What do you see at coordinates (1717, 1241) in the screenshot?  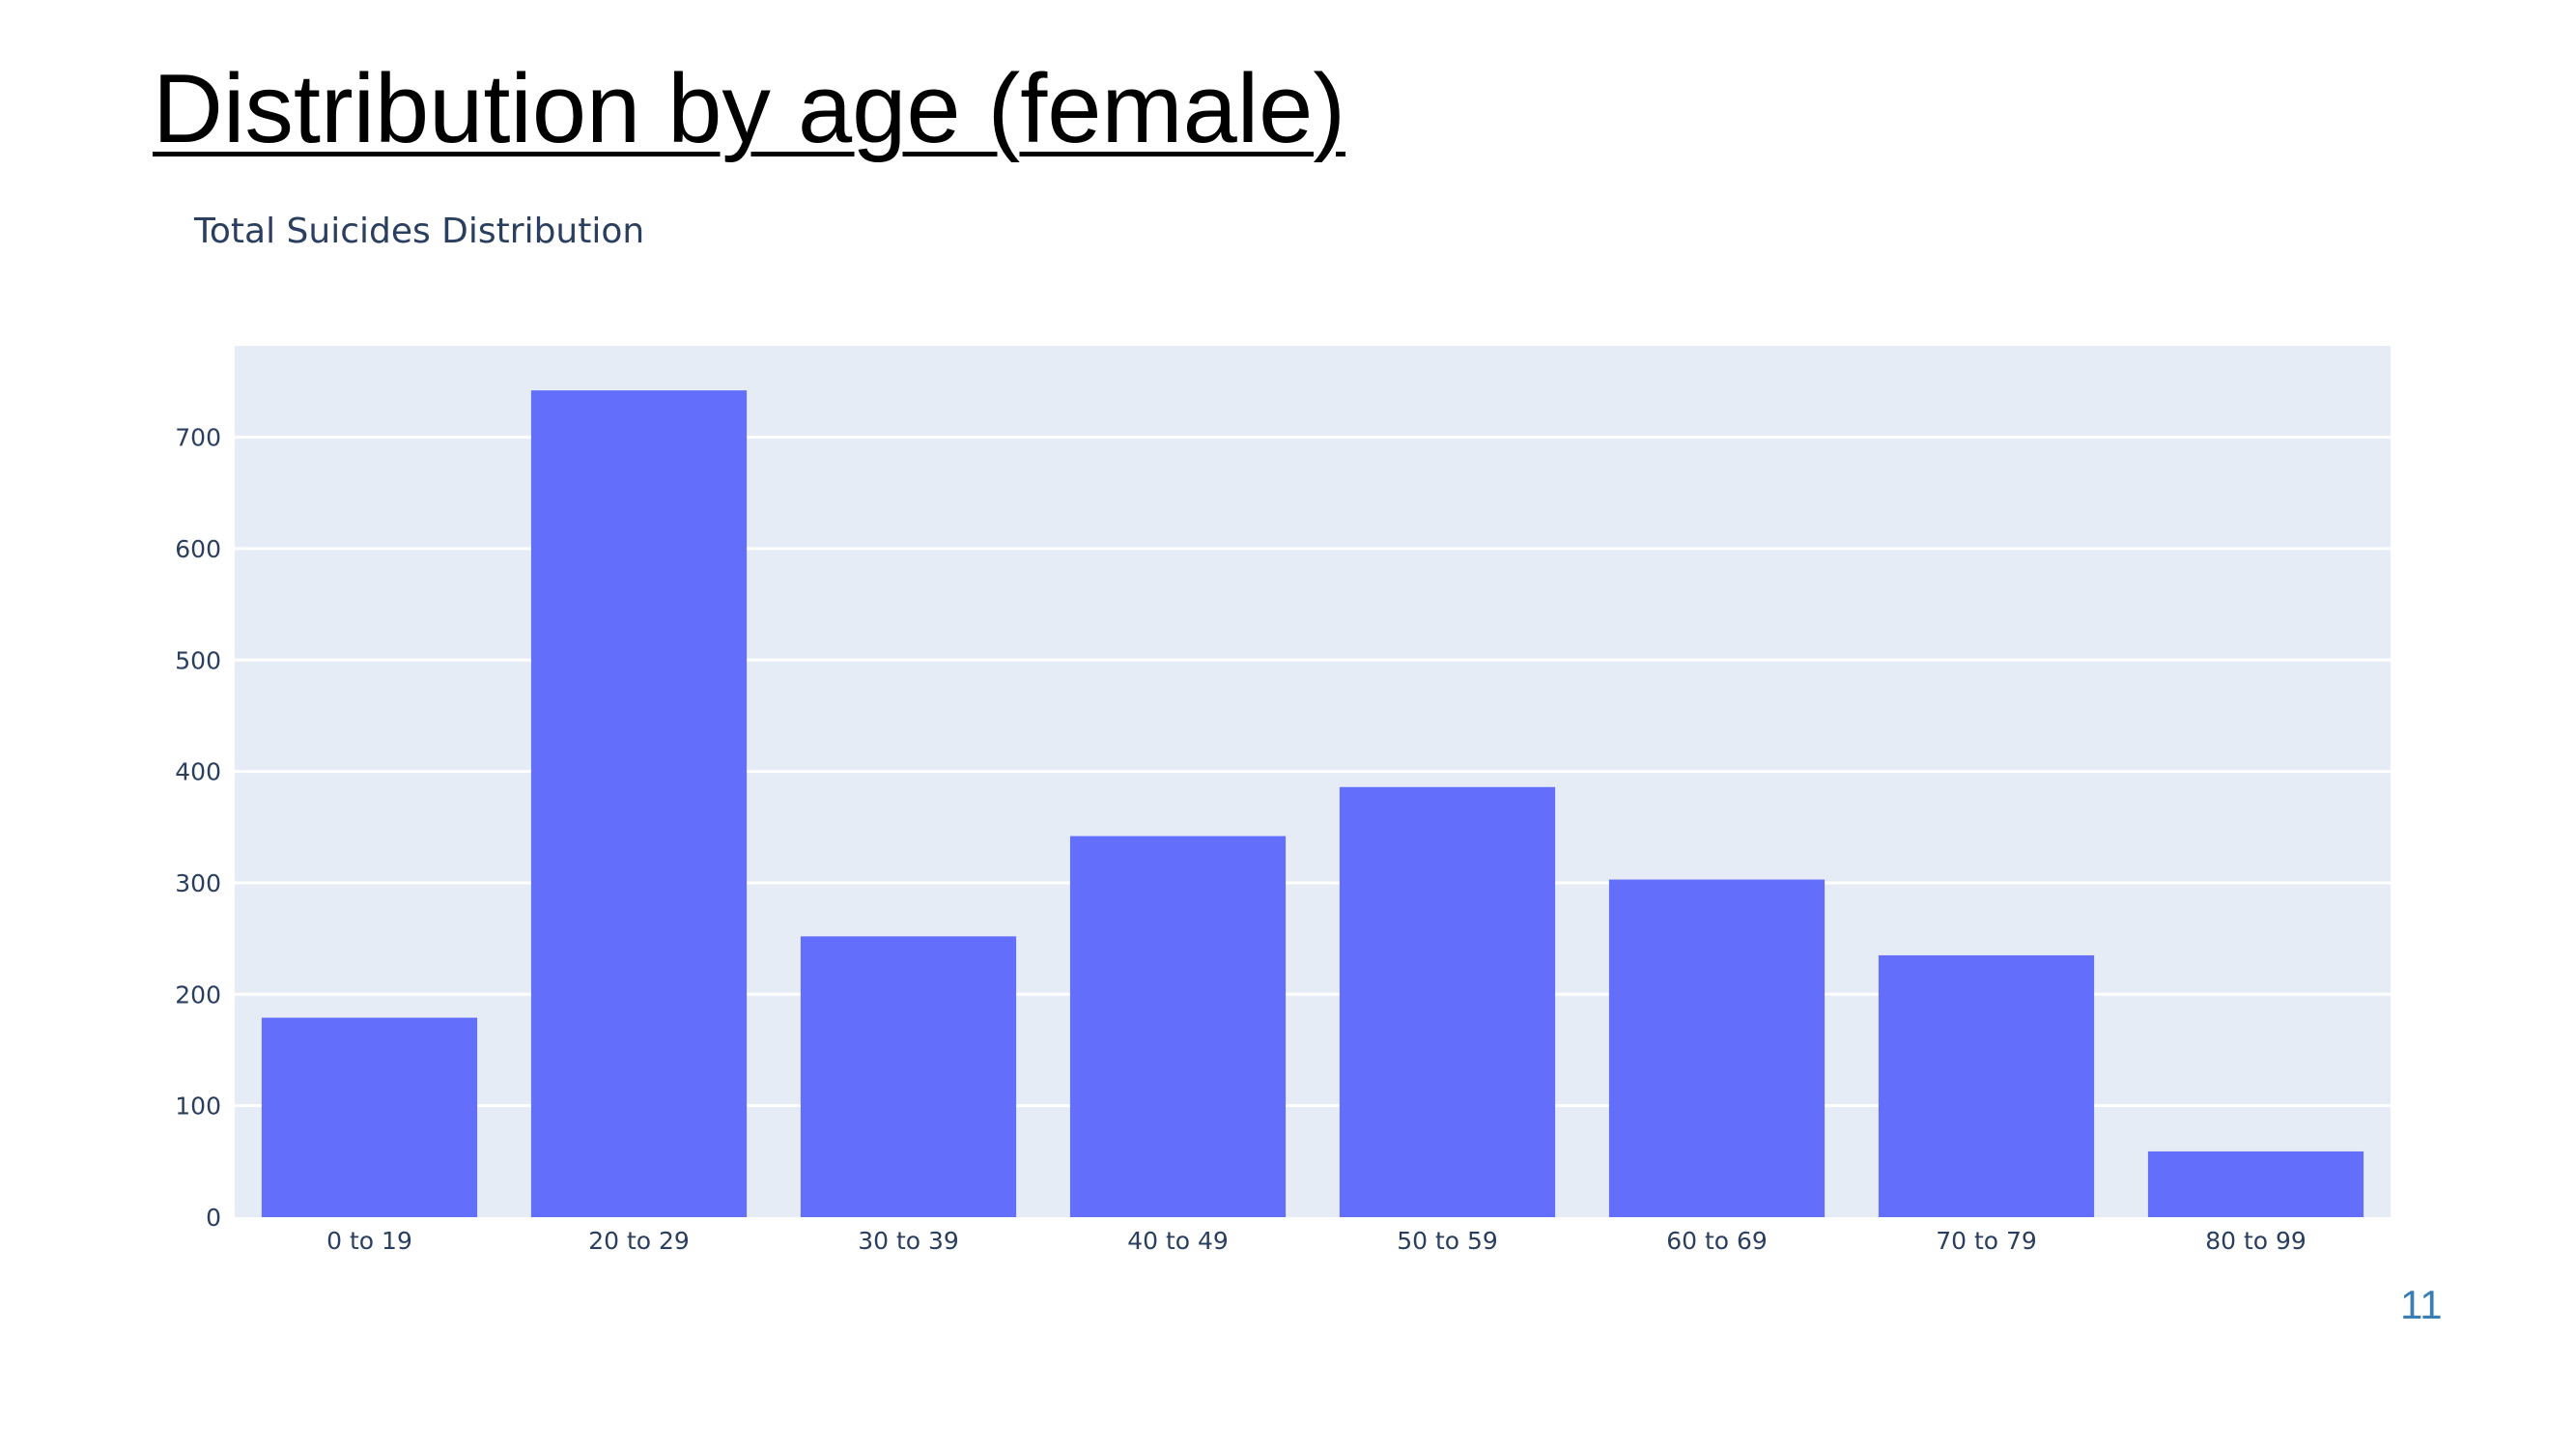 I see `x-tick-label: 60 to 69` at bounding box center [1717, 1241].